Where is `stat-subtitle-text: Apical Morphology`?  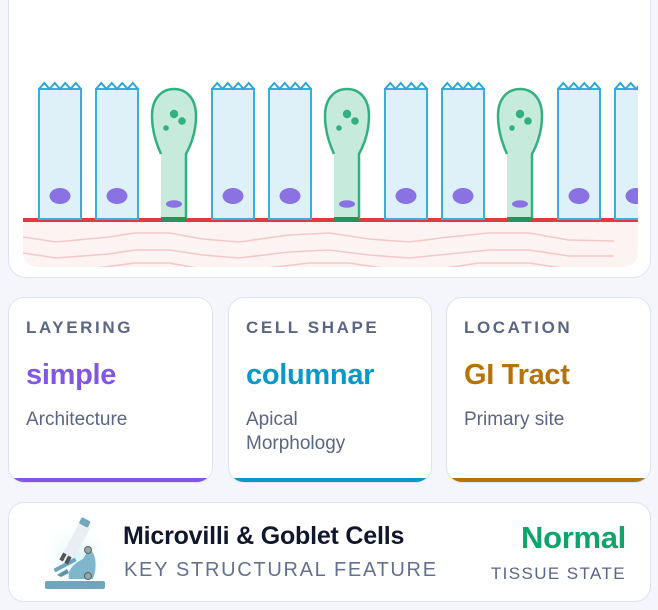
stat-subtitle-text: Apical Morphology is located at coordinates (296, 431).